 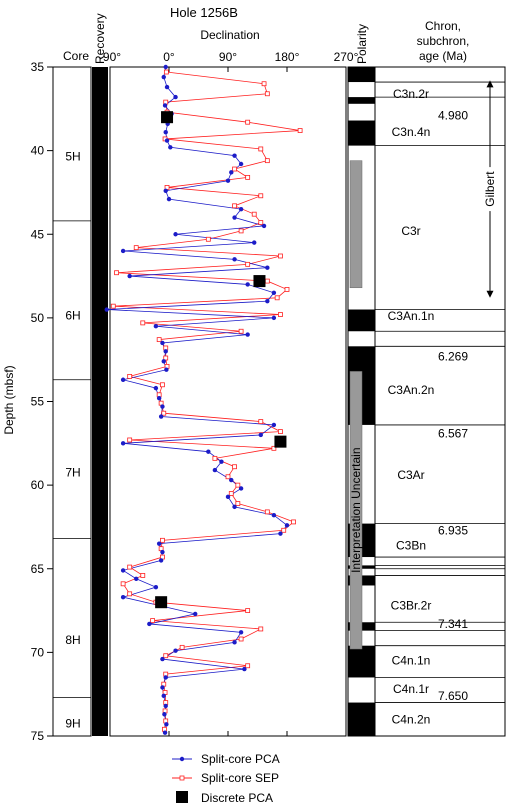 I want to click on recovery-bar, so click(x=100, y=401).